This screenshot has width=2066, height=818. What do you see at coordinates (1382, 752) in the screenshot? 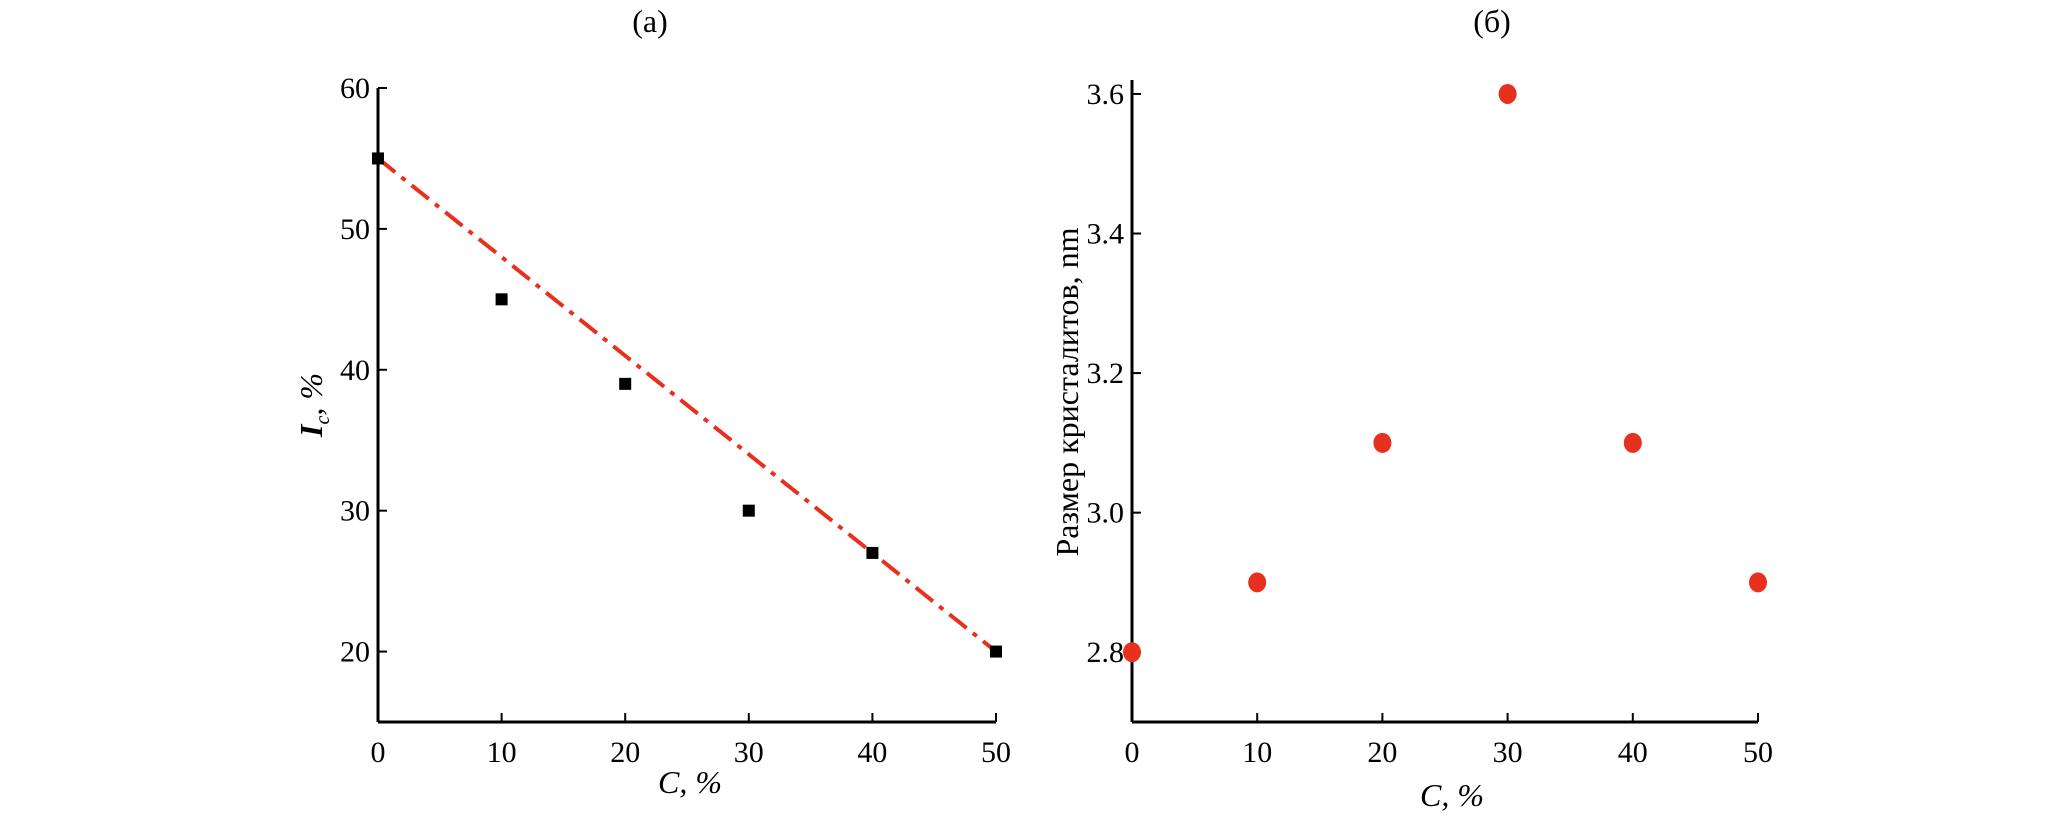
I see `panel-b-x-tick-label: 20` at bounding box center [1382, 752].